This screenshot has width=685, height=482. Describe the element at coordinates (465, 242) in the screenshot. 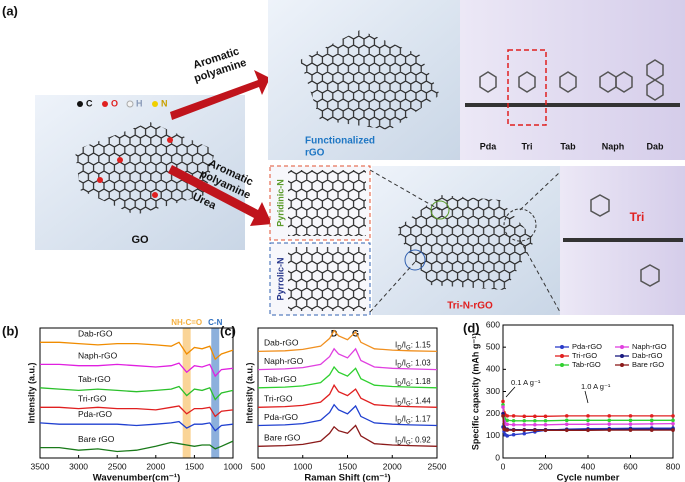

I see `tri-n-sheet` at that location.